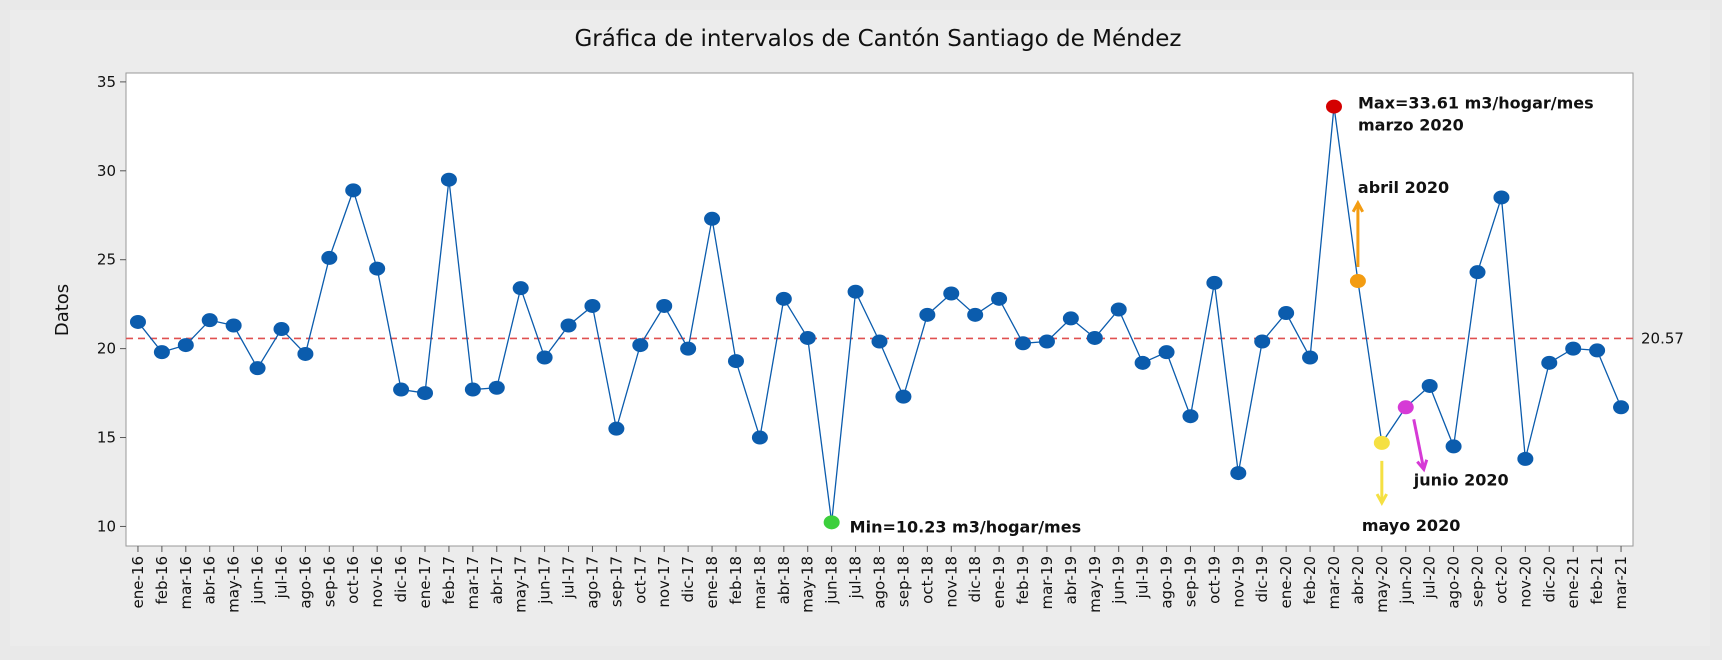 This screenshot has width=1722, height=660. Describe the element at coordinates (545, 580) in the screenshot. I see `x-tick-label: jun-17` at that location.